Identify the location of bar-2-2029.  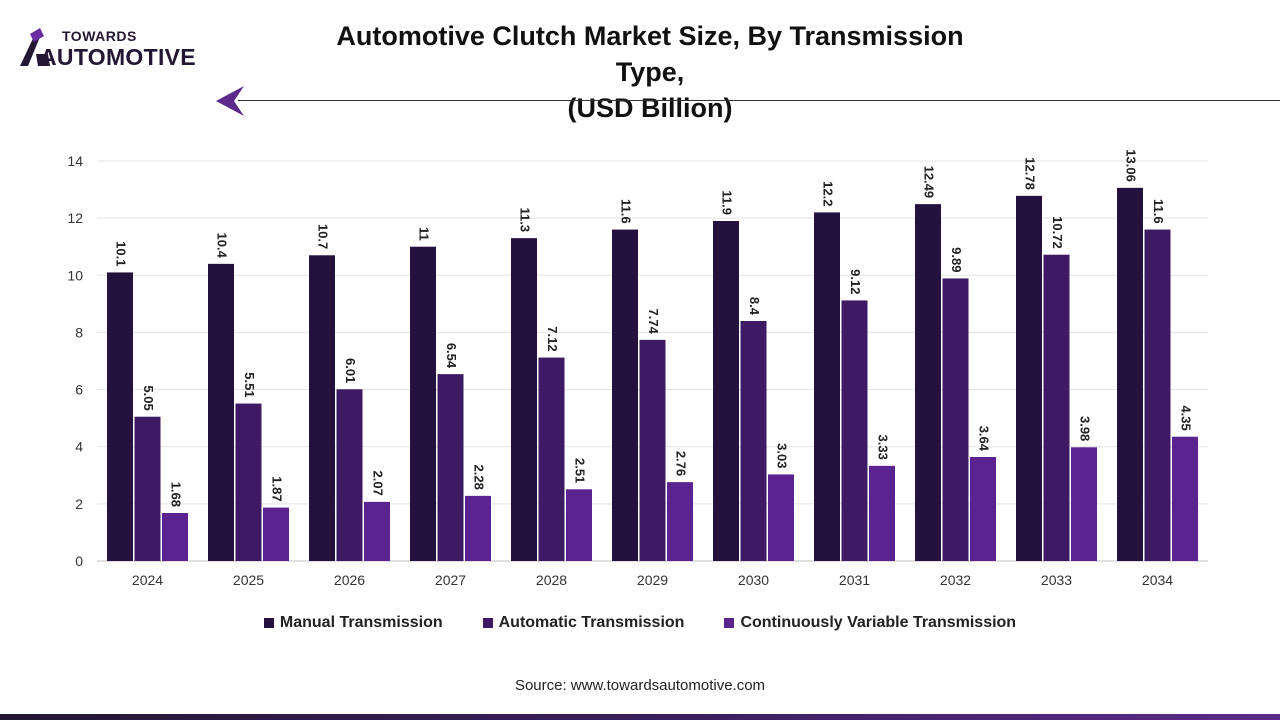
(680, 521).